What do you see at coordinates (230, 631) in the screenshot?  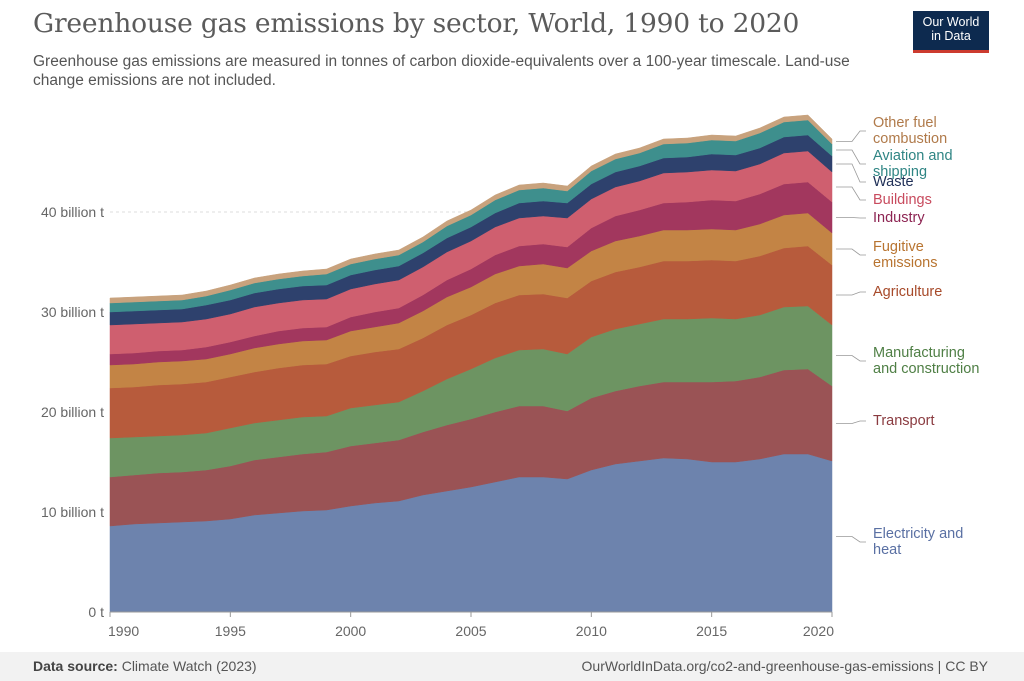 I see `x-tick-label: 1995` at bounding box center [230, 631].